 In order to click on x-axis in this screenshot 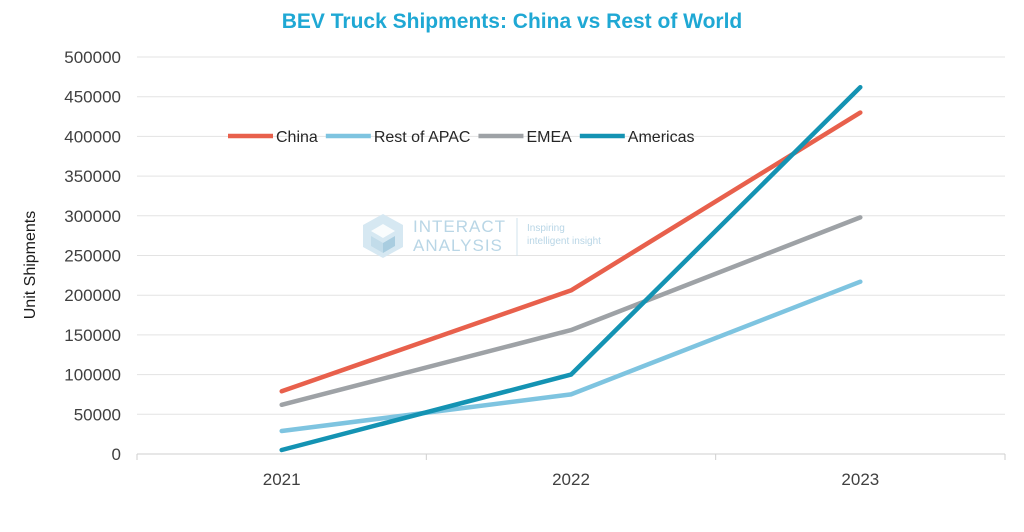, I will do `click(571, 456)`.